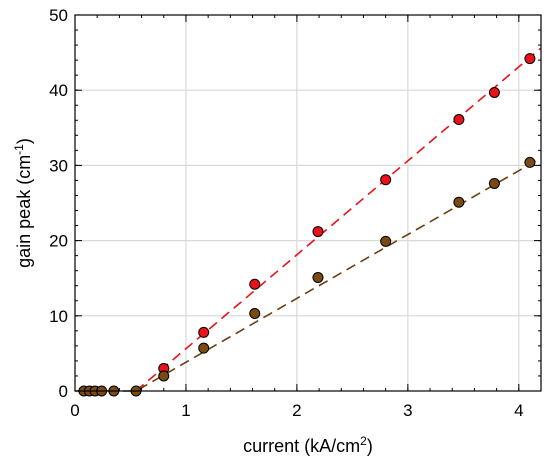  Describe the element at coordinates (74, 410) in the screenshot. I see `x-tick-label: 0` at that location.